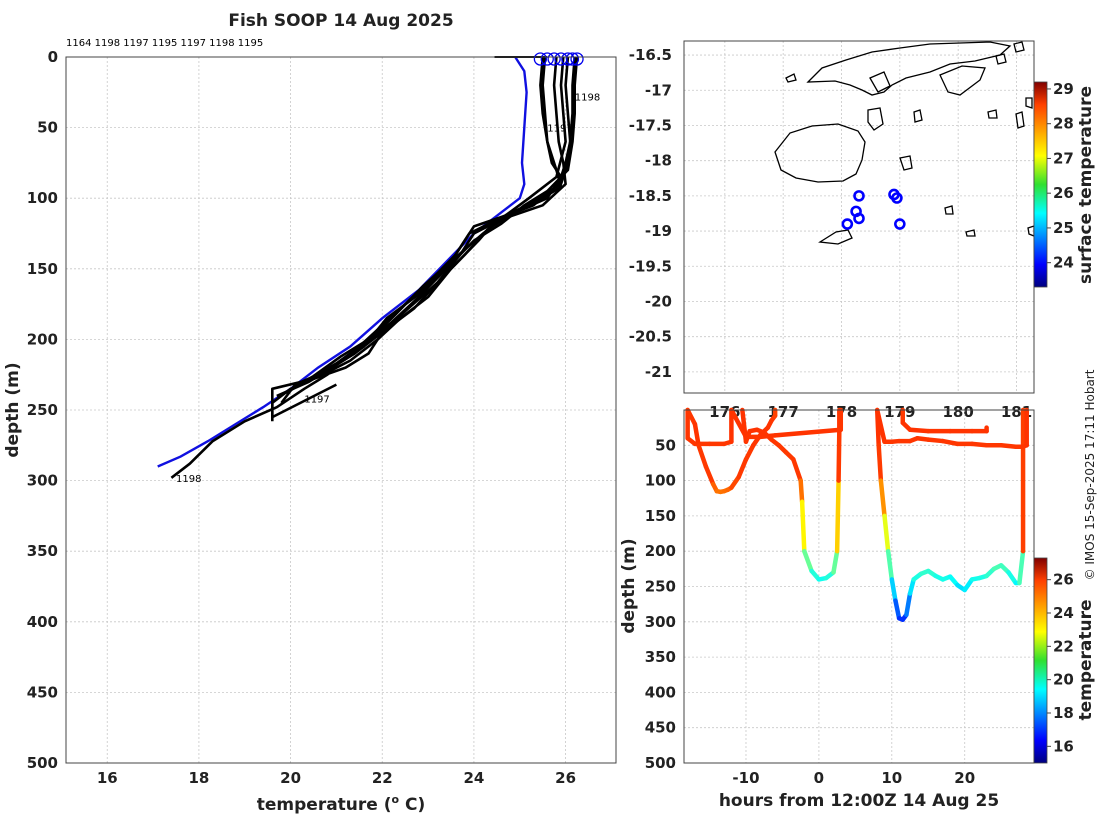 The width and height of the screenshot is (1100, 820). What do you see at coordinates (1086, 185) in the screenshot?
I see `surface-colorbar-label: surface temperature` at bounding box center [1086, 185].